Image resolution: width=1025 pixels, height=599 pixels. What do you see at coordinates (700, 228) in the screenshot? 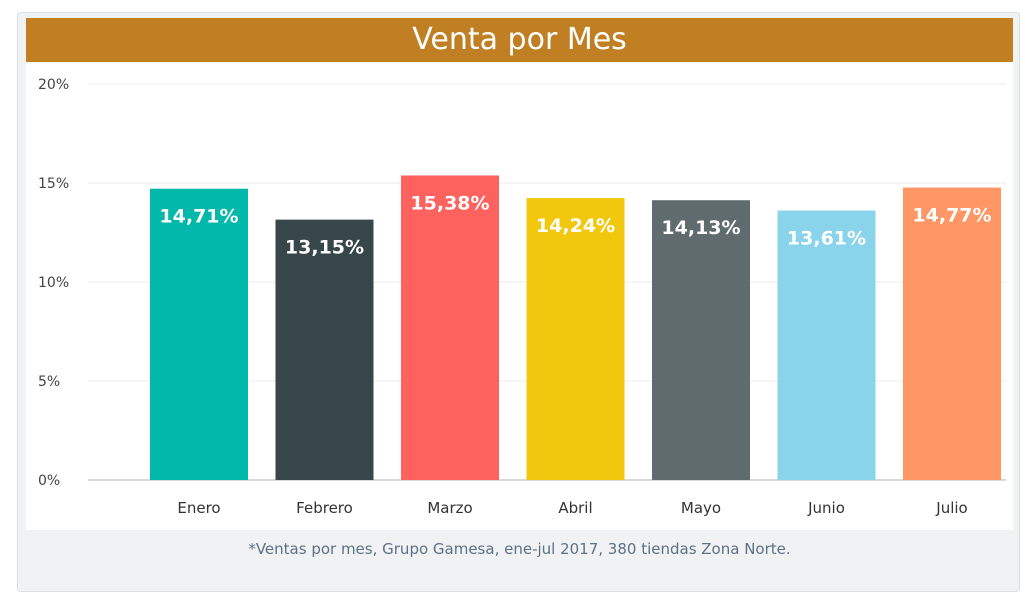
I see `data-label: 14,13%` at bounding box center [700, 228].